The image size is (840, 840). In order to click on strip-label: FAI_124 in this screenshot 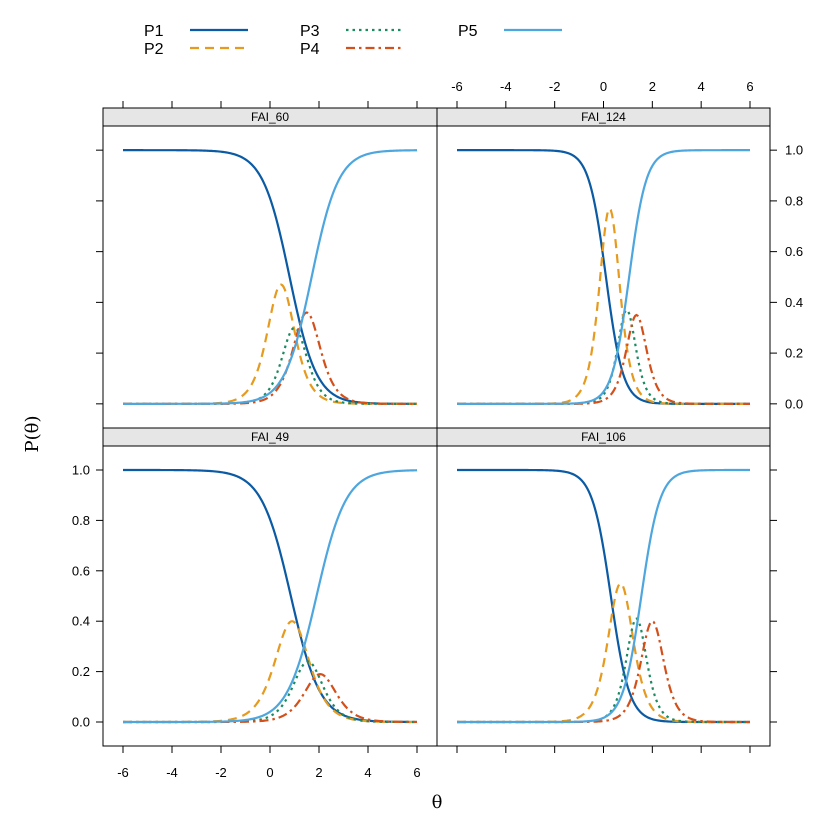, I will do `click(603, 117)`.